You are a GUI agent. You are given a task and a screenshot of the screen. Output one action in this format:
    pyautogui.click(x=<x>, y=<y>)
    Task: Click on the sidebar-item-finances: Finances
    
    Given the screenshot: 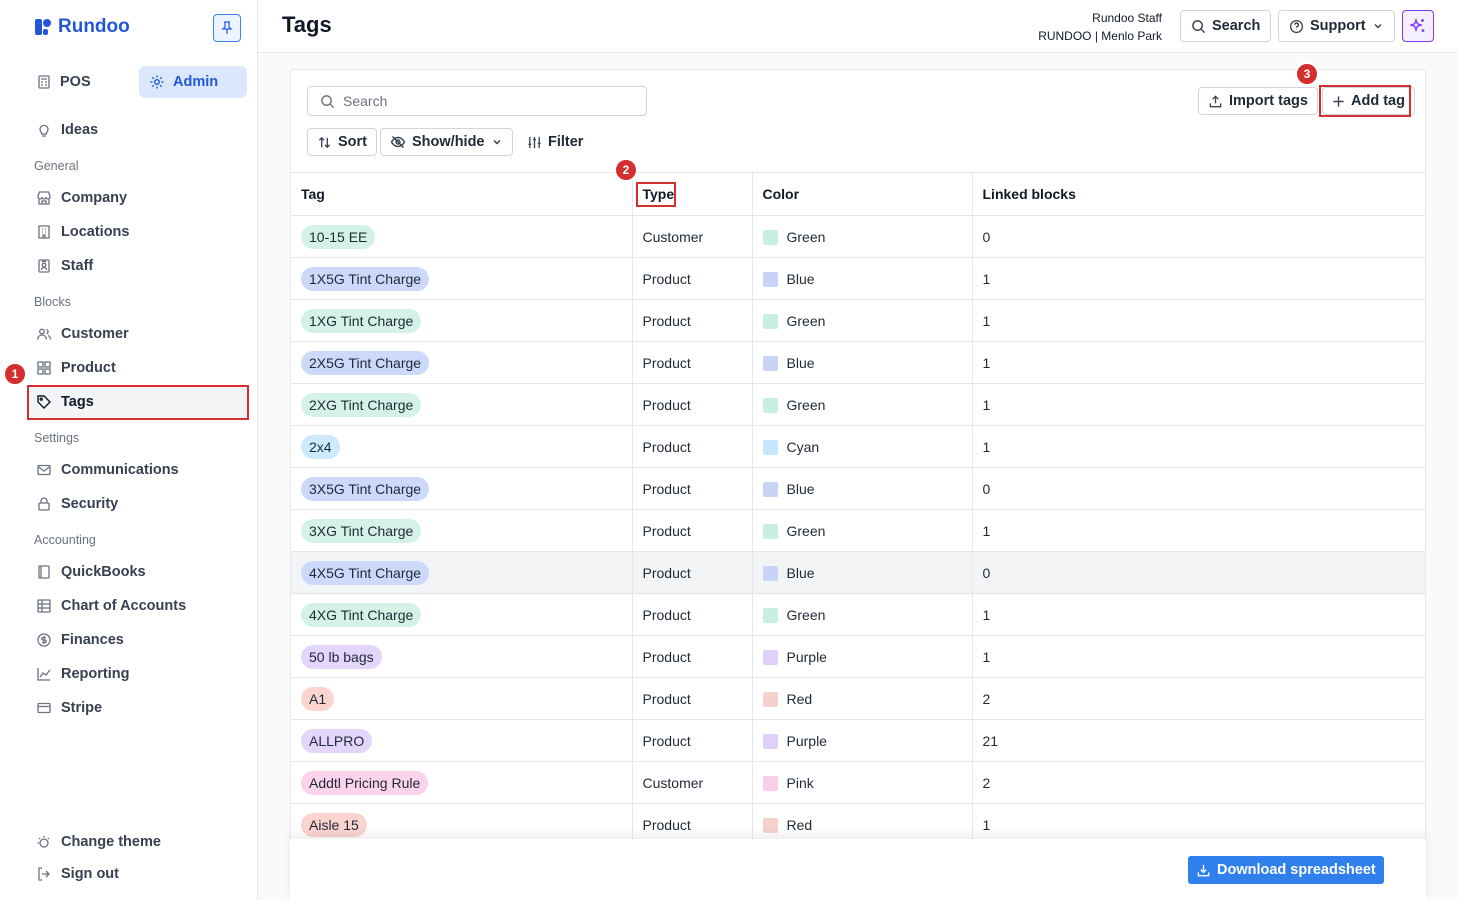 What is the action you would take?
    pyautogui.click(x=138, y=640)
    